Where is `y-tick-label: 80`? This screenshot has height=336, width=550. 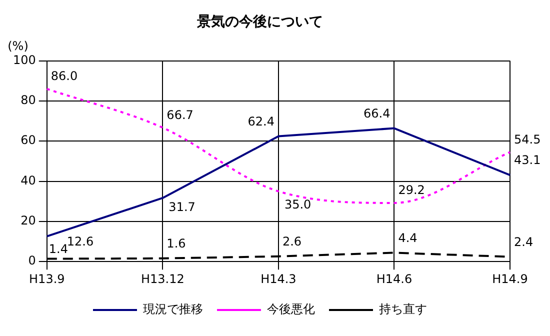
y-tick-label: 80 is located at coordinates (28, 100).